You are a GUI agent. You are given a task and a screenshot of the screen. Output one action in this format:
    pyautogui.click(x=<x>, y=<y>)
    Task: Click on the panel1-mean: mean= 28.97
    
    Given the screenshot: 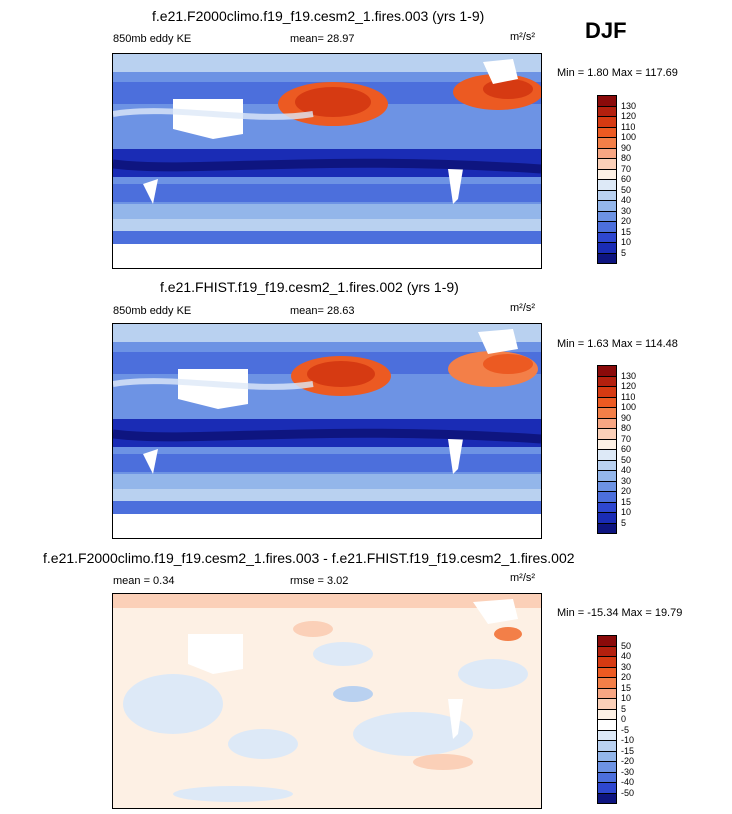 What is the action you would take?
    pyautogui.click(x=322, y=39)
    